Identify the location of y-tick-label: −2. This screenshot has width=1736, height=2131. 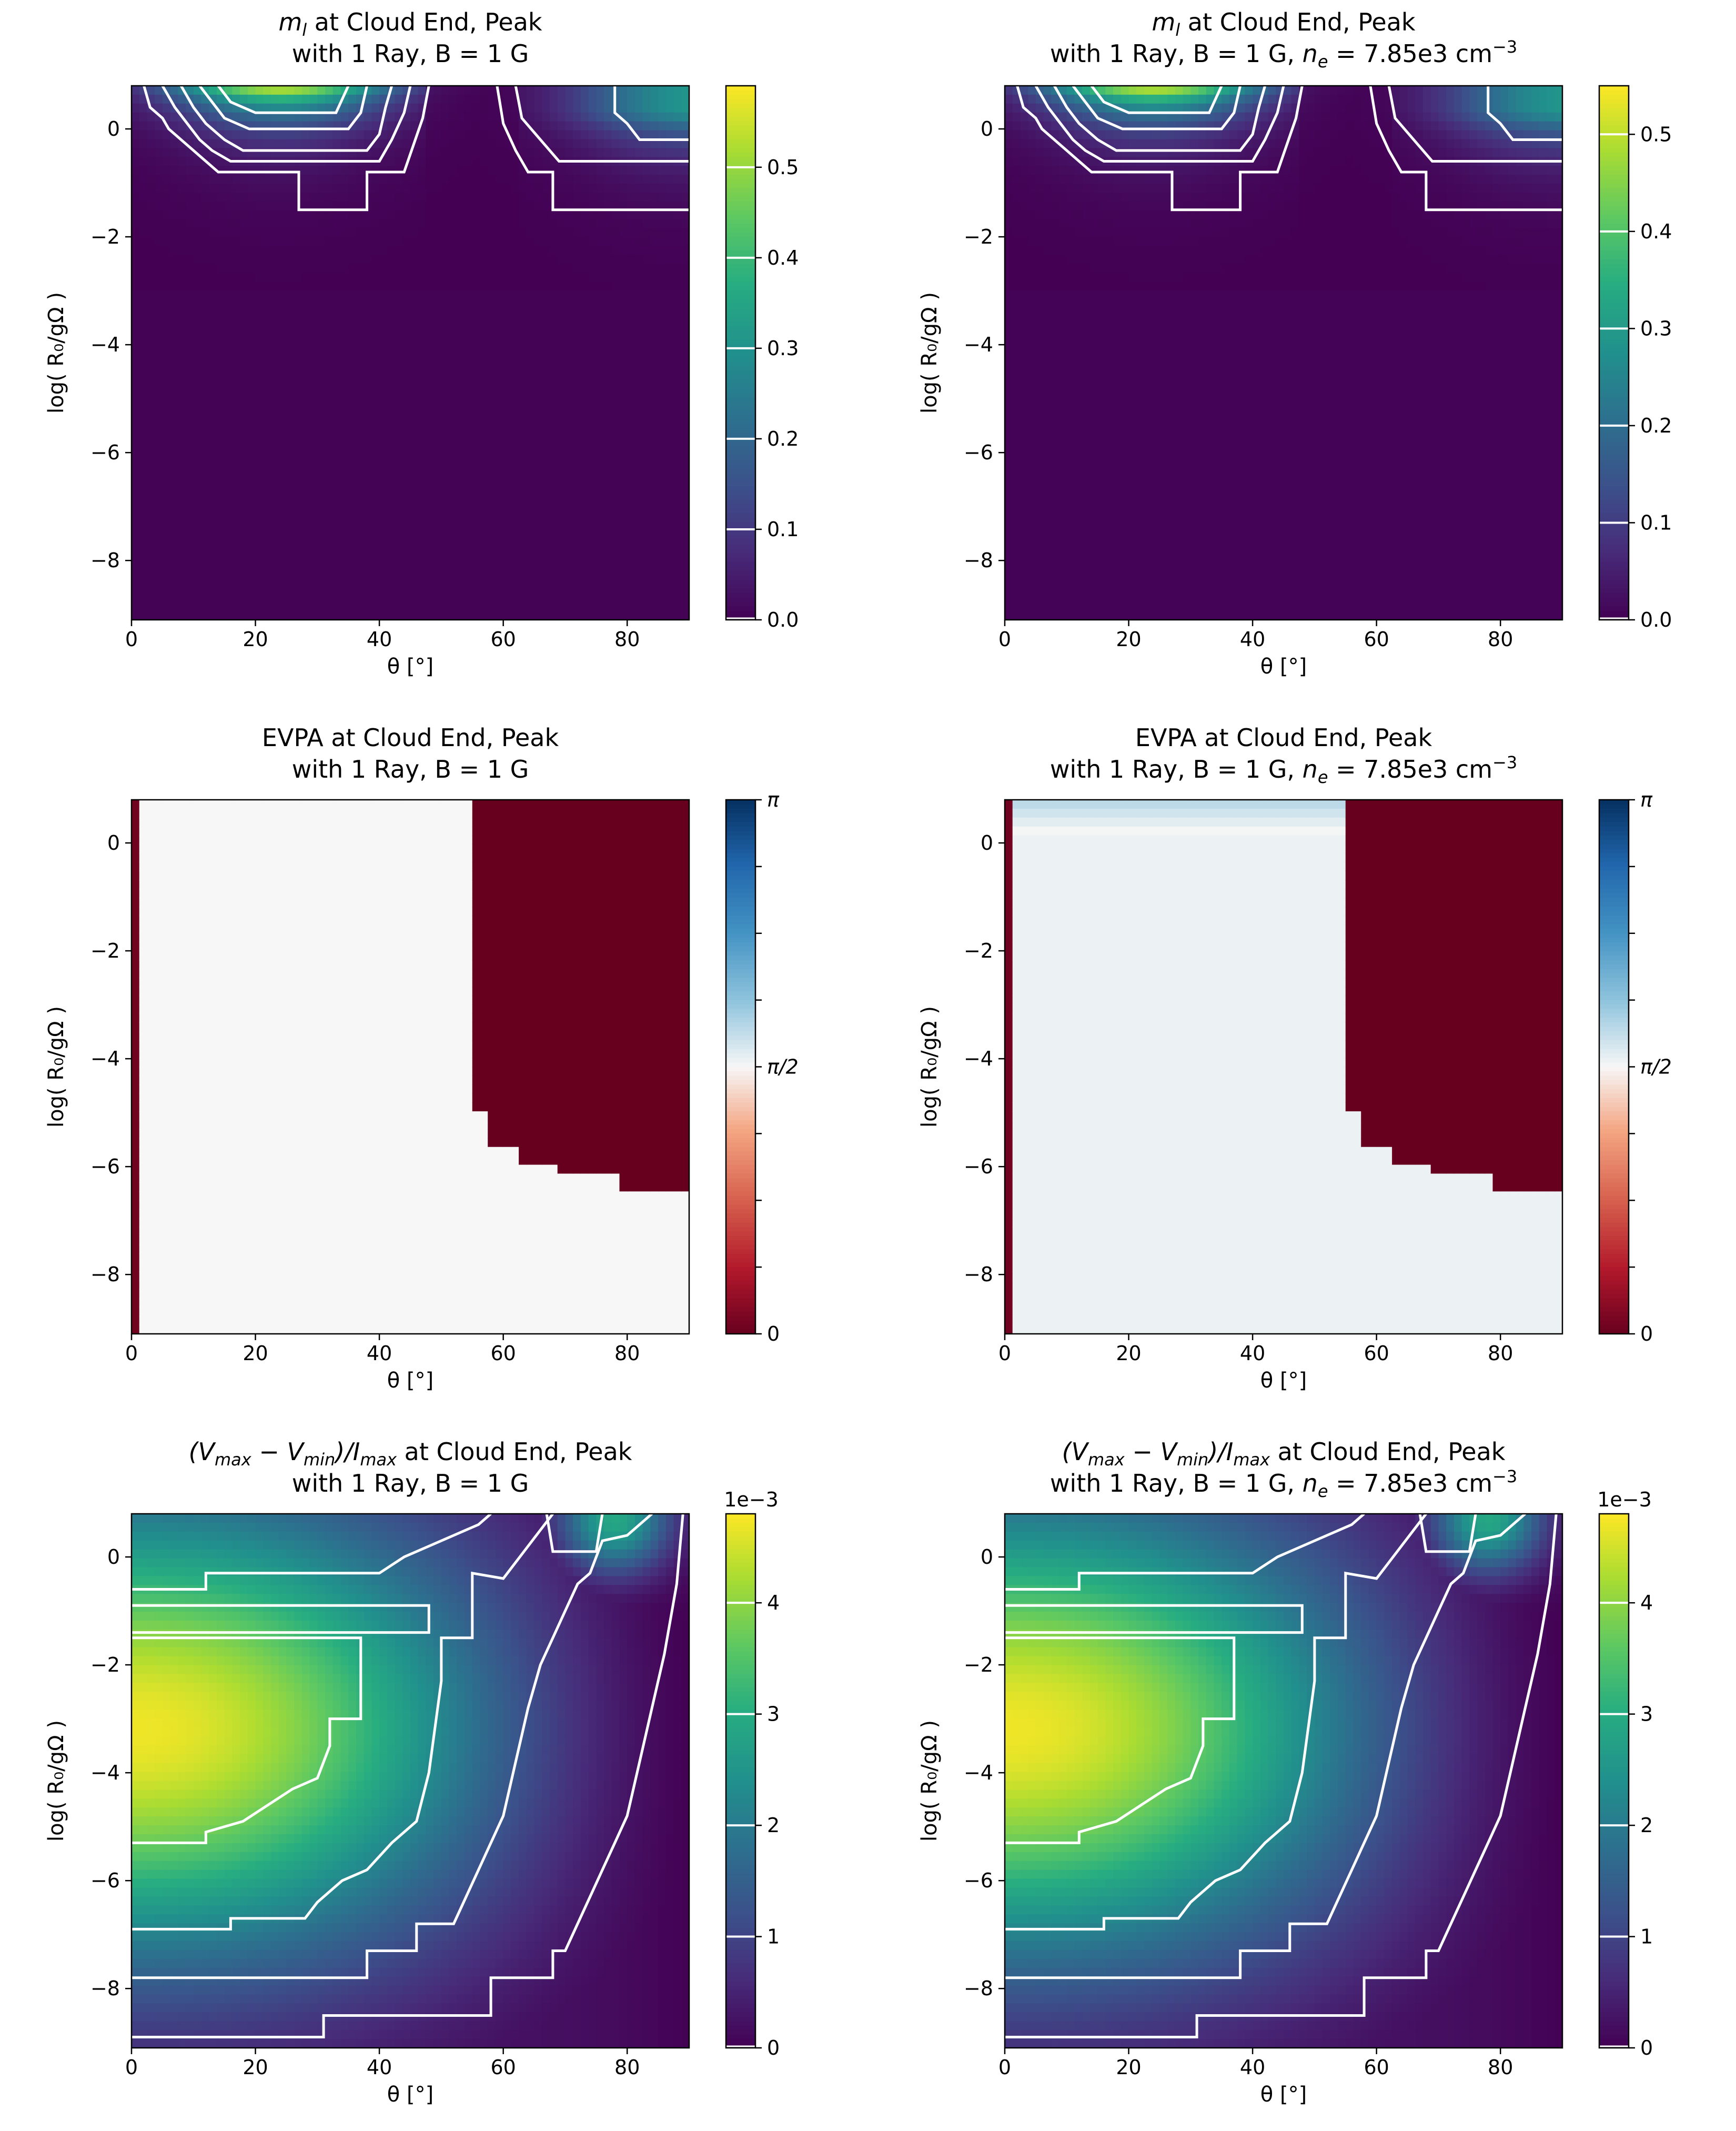
(105, 237).